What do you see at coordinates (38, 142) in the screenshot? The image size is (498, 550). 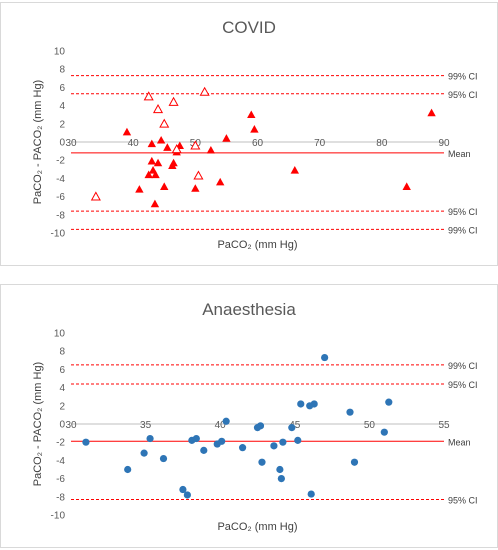 I see `y-axis-label: PaCO₂ - PACO₂ (mm Hg)` at bounding box center [38, 142].